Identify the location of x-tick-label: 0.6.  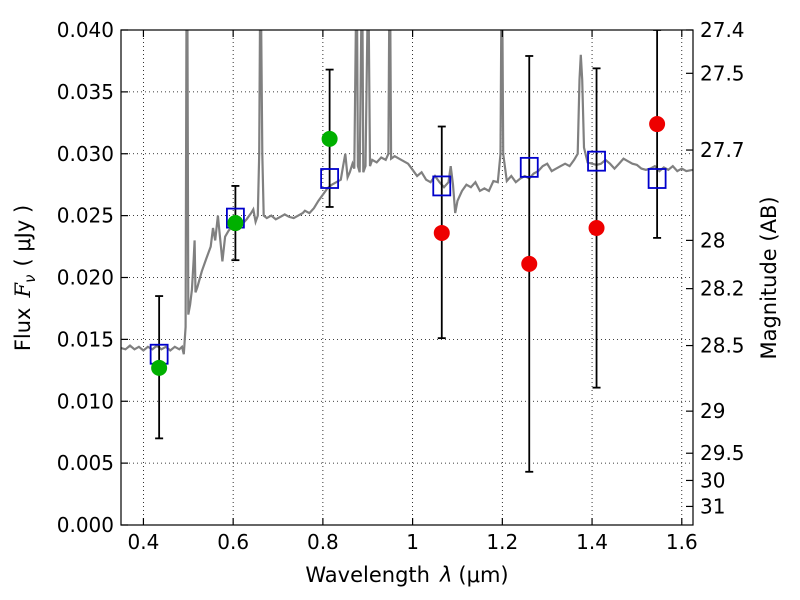
(233, 542).